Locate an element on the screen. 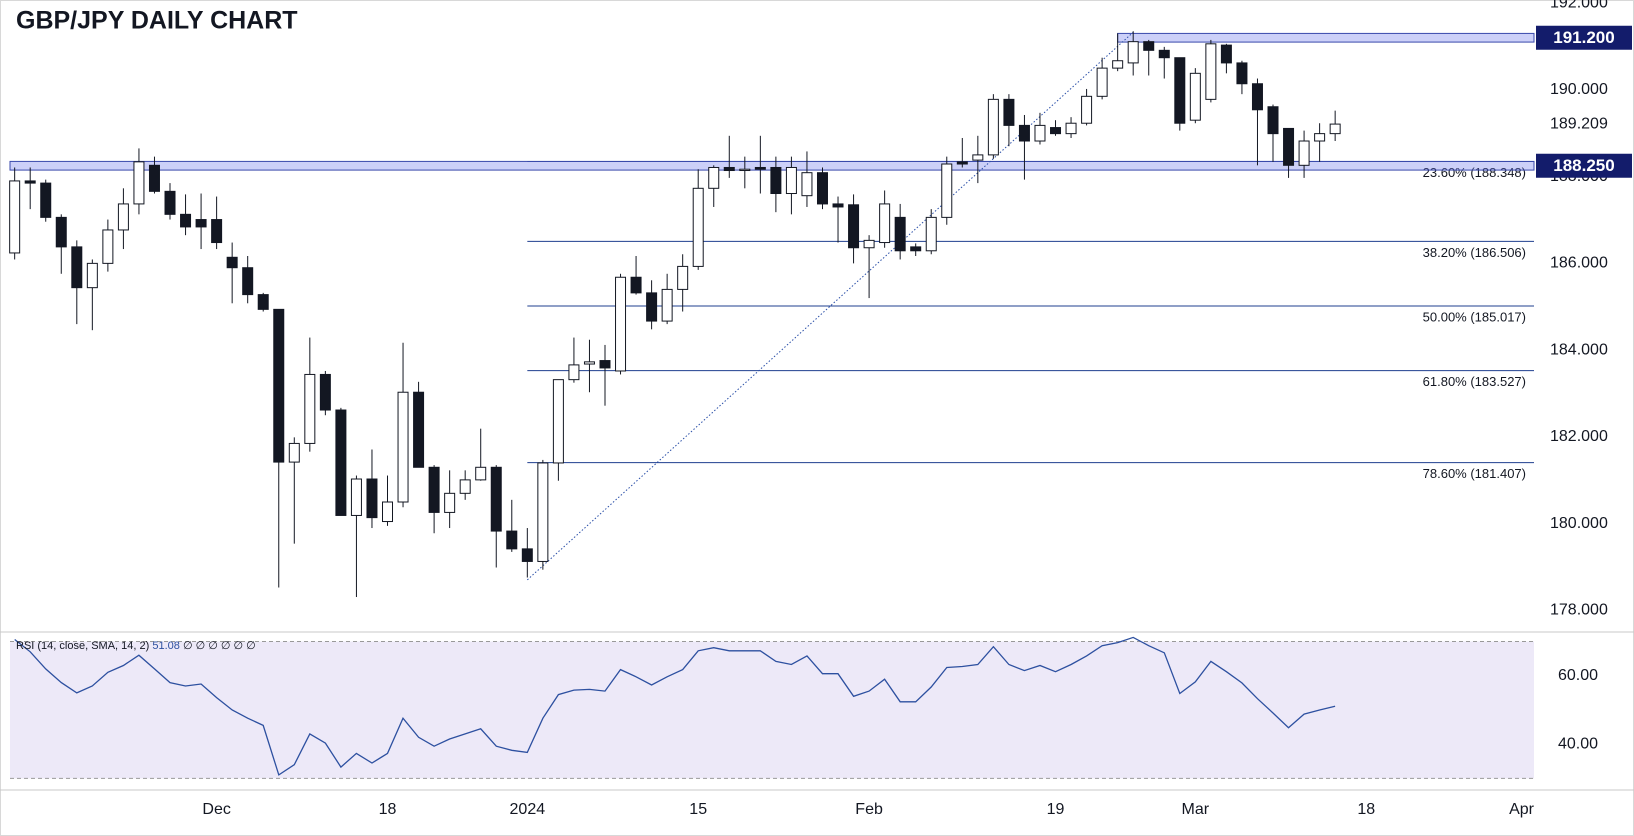 The width and height of the screenshot is (1634, 836). rsi-status: ∅ ∅ ∅ ∅ ∅ ∅ is located at coordinates (219, 646).